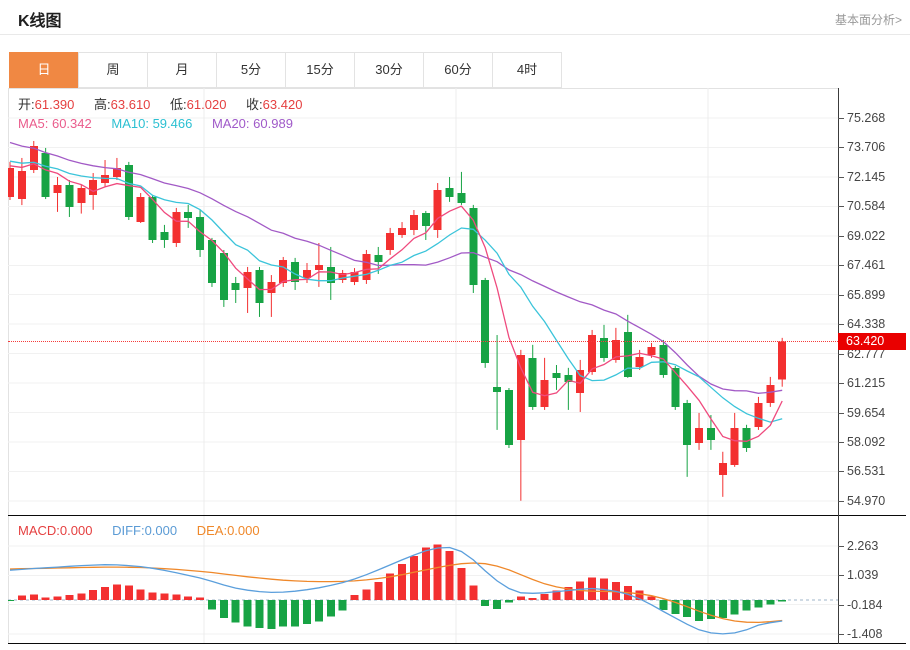  What do you see at coordinates (40, 21) in the screenshot?
I see `page-title: K线图` at bounding box center [40, 21].